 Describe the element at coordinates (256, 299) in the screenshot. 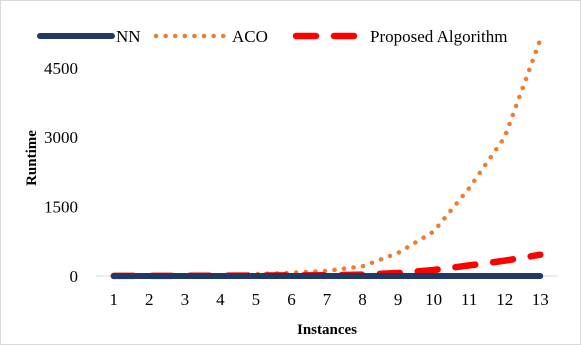

I see `x-tick-label: 5` at that location.